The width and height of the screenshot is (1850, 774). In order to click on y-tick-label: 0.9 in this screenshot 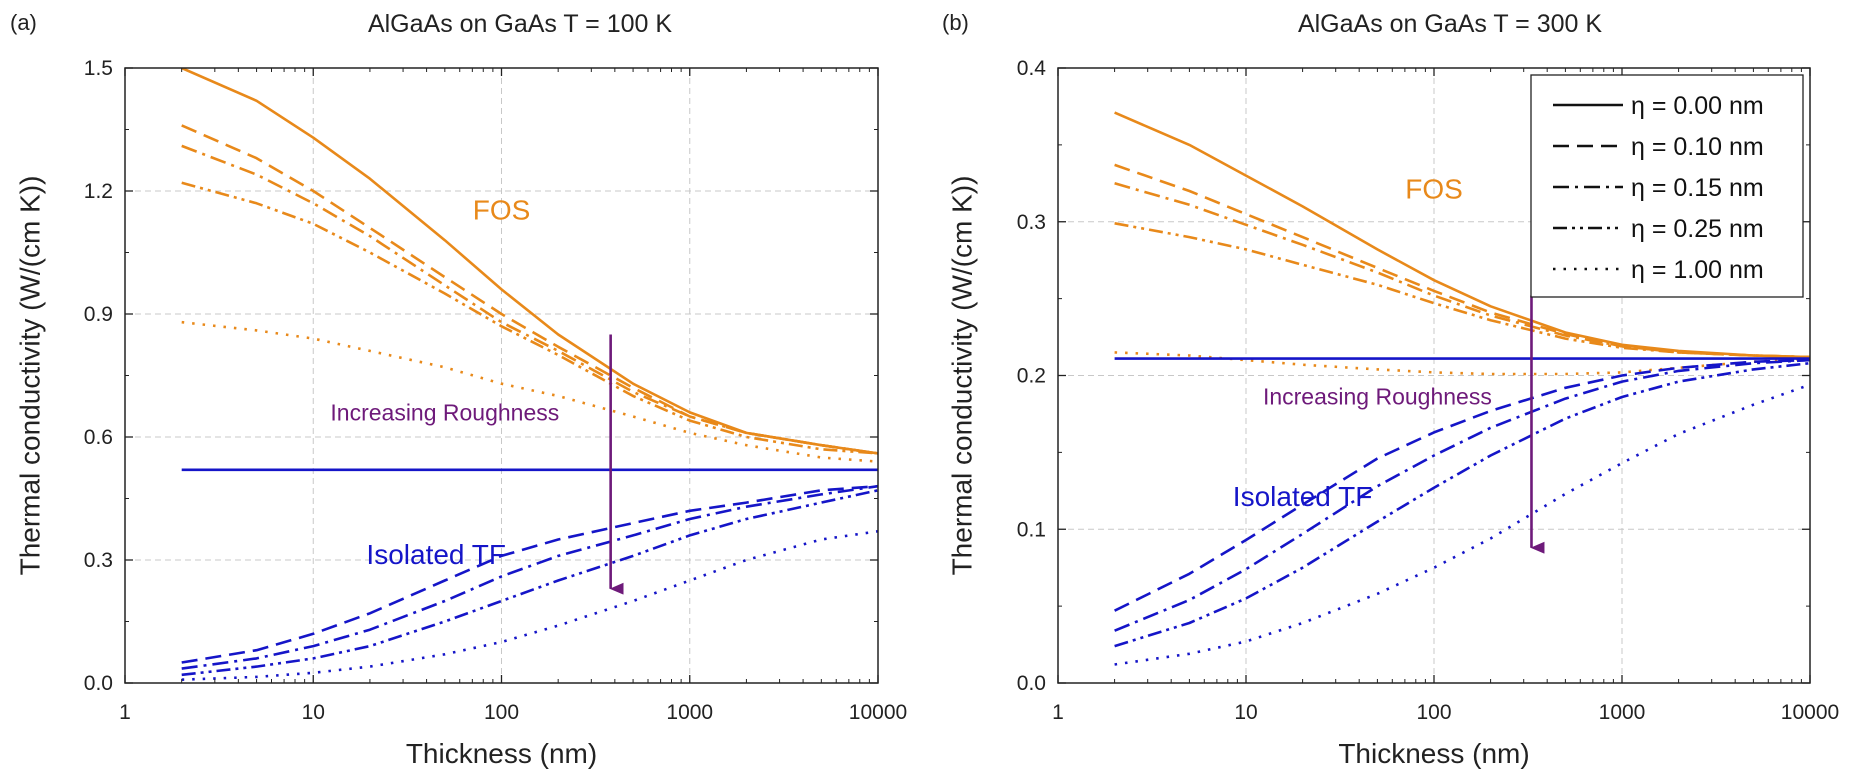, I will do `click(98, 314)`.